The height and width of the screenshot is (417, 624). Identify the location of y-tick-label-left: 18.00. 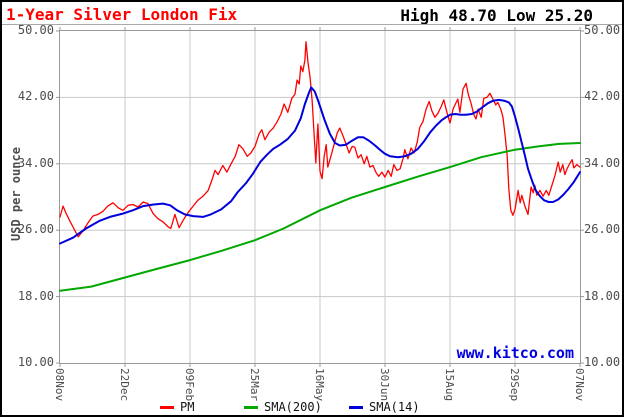
(35, 296).